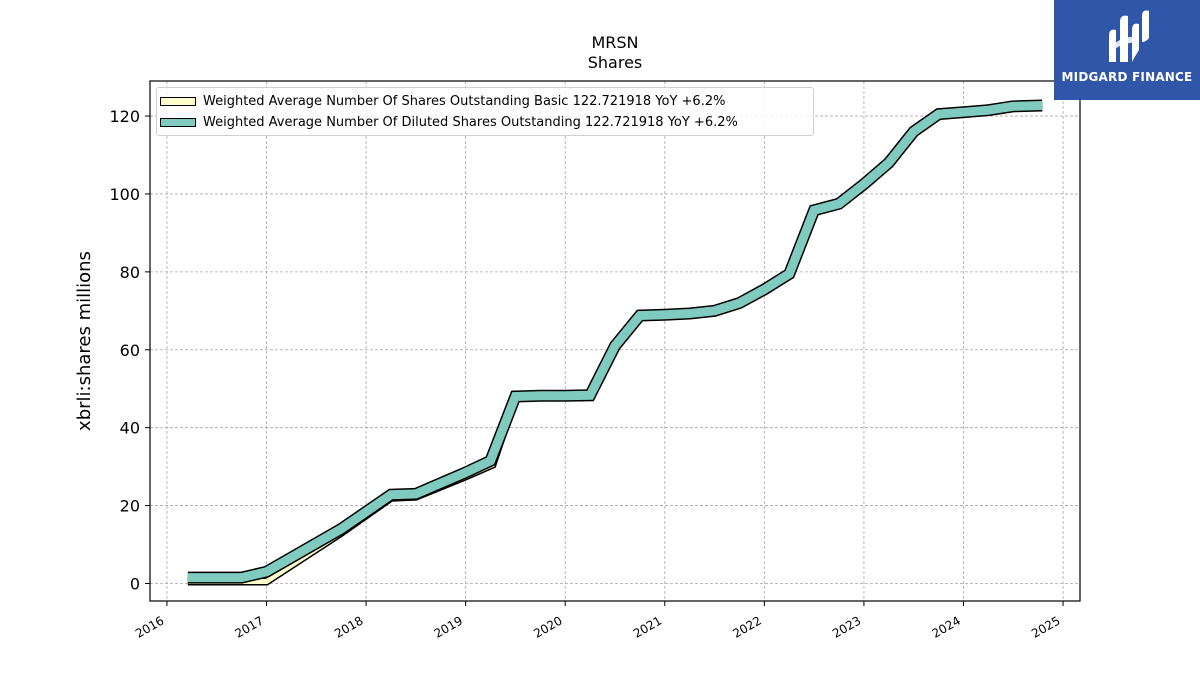 This screenshot has height=675, width=1200. I want to click on x-tick-label: 2020, so click(547, 626).